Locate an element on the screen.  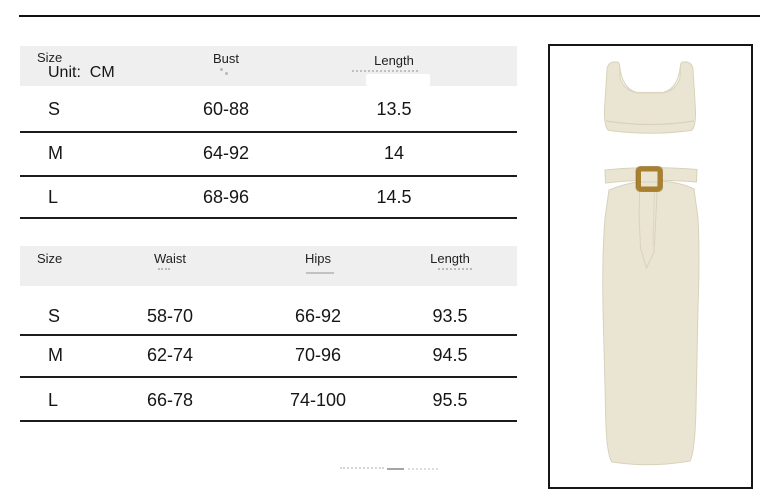
bottom-table-header-band: Size Waist Hips Length is located at coordinates (268, 266).